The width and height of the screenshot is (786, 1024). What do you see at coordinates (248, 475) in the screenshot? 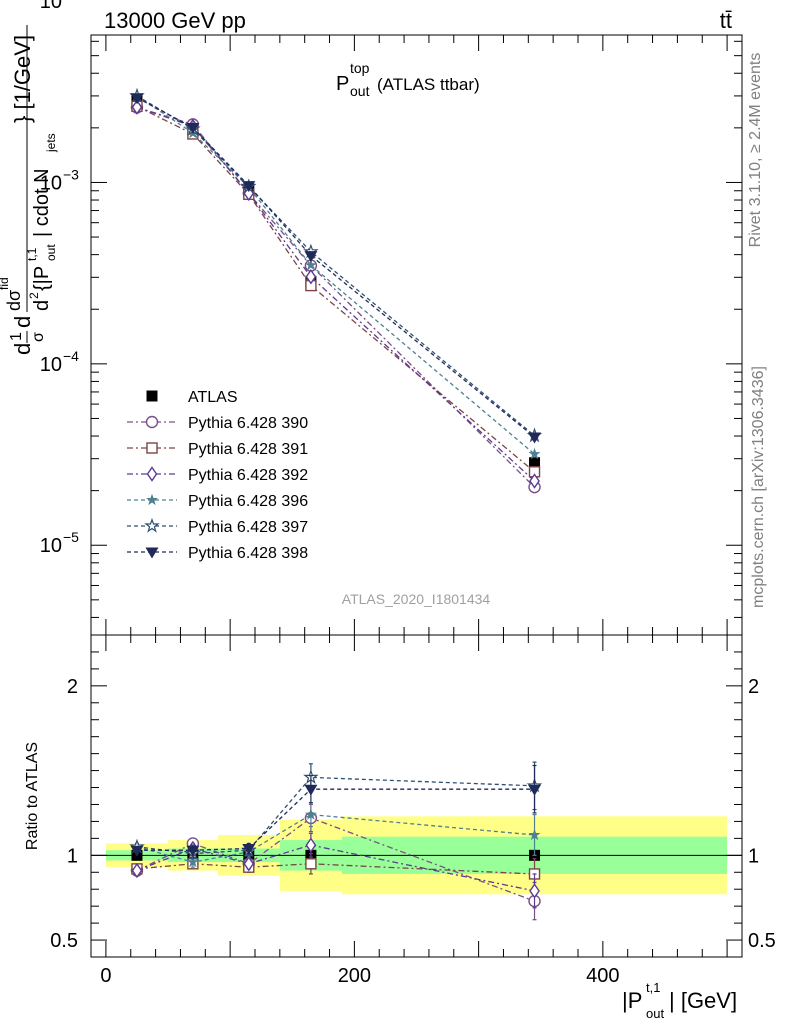
I see `legend-label: Pythia 6.428 392` at bounding box center [248, 475].